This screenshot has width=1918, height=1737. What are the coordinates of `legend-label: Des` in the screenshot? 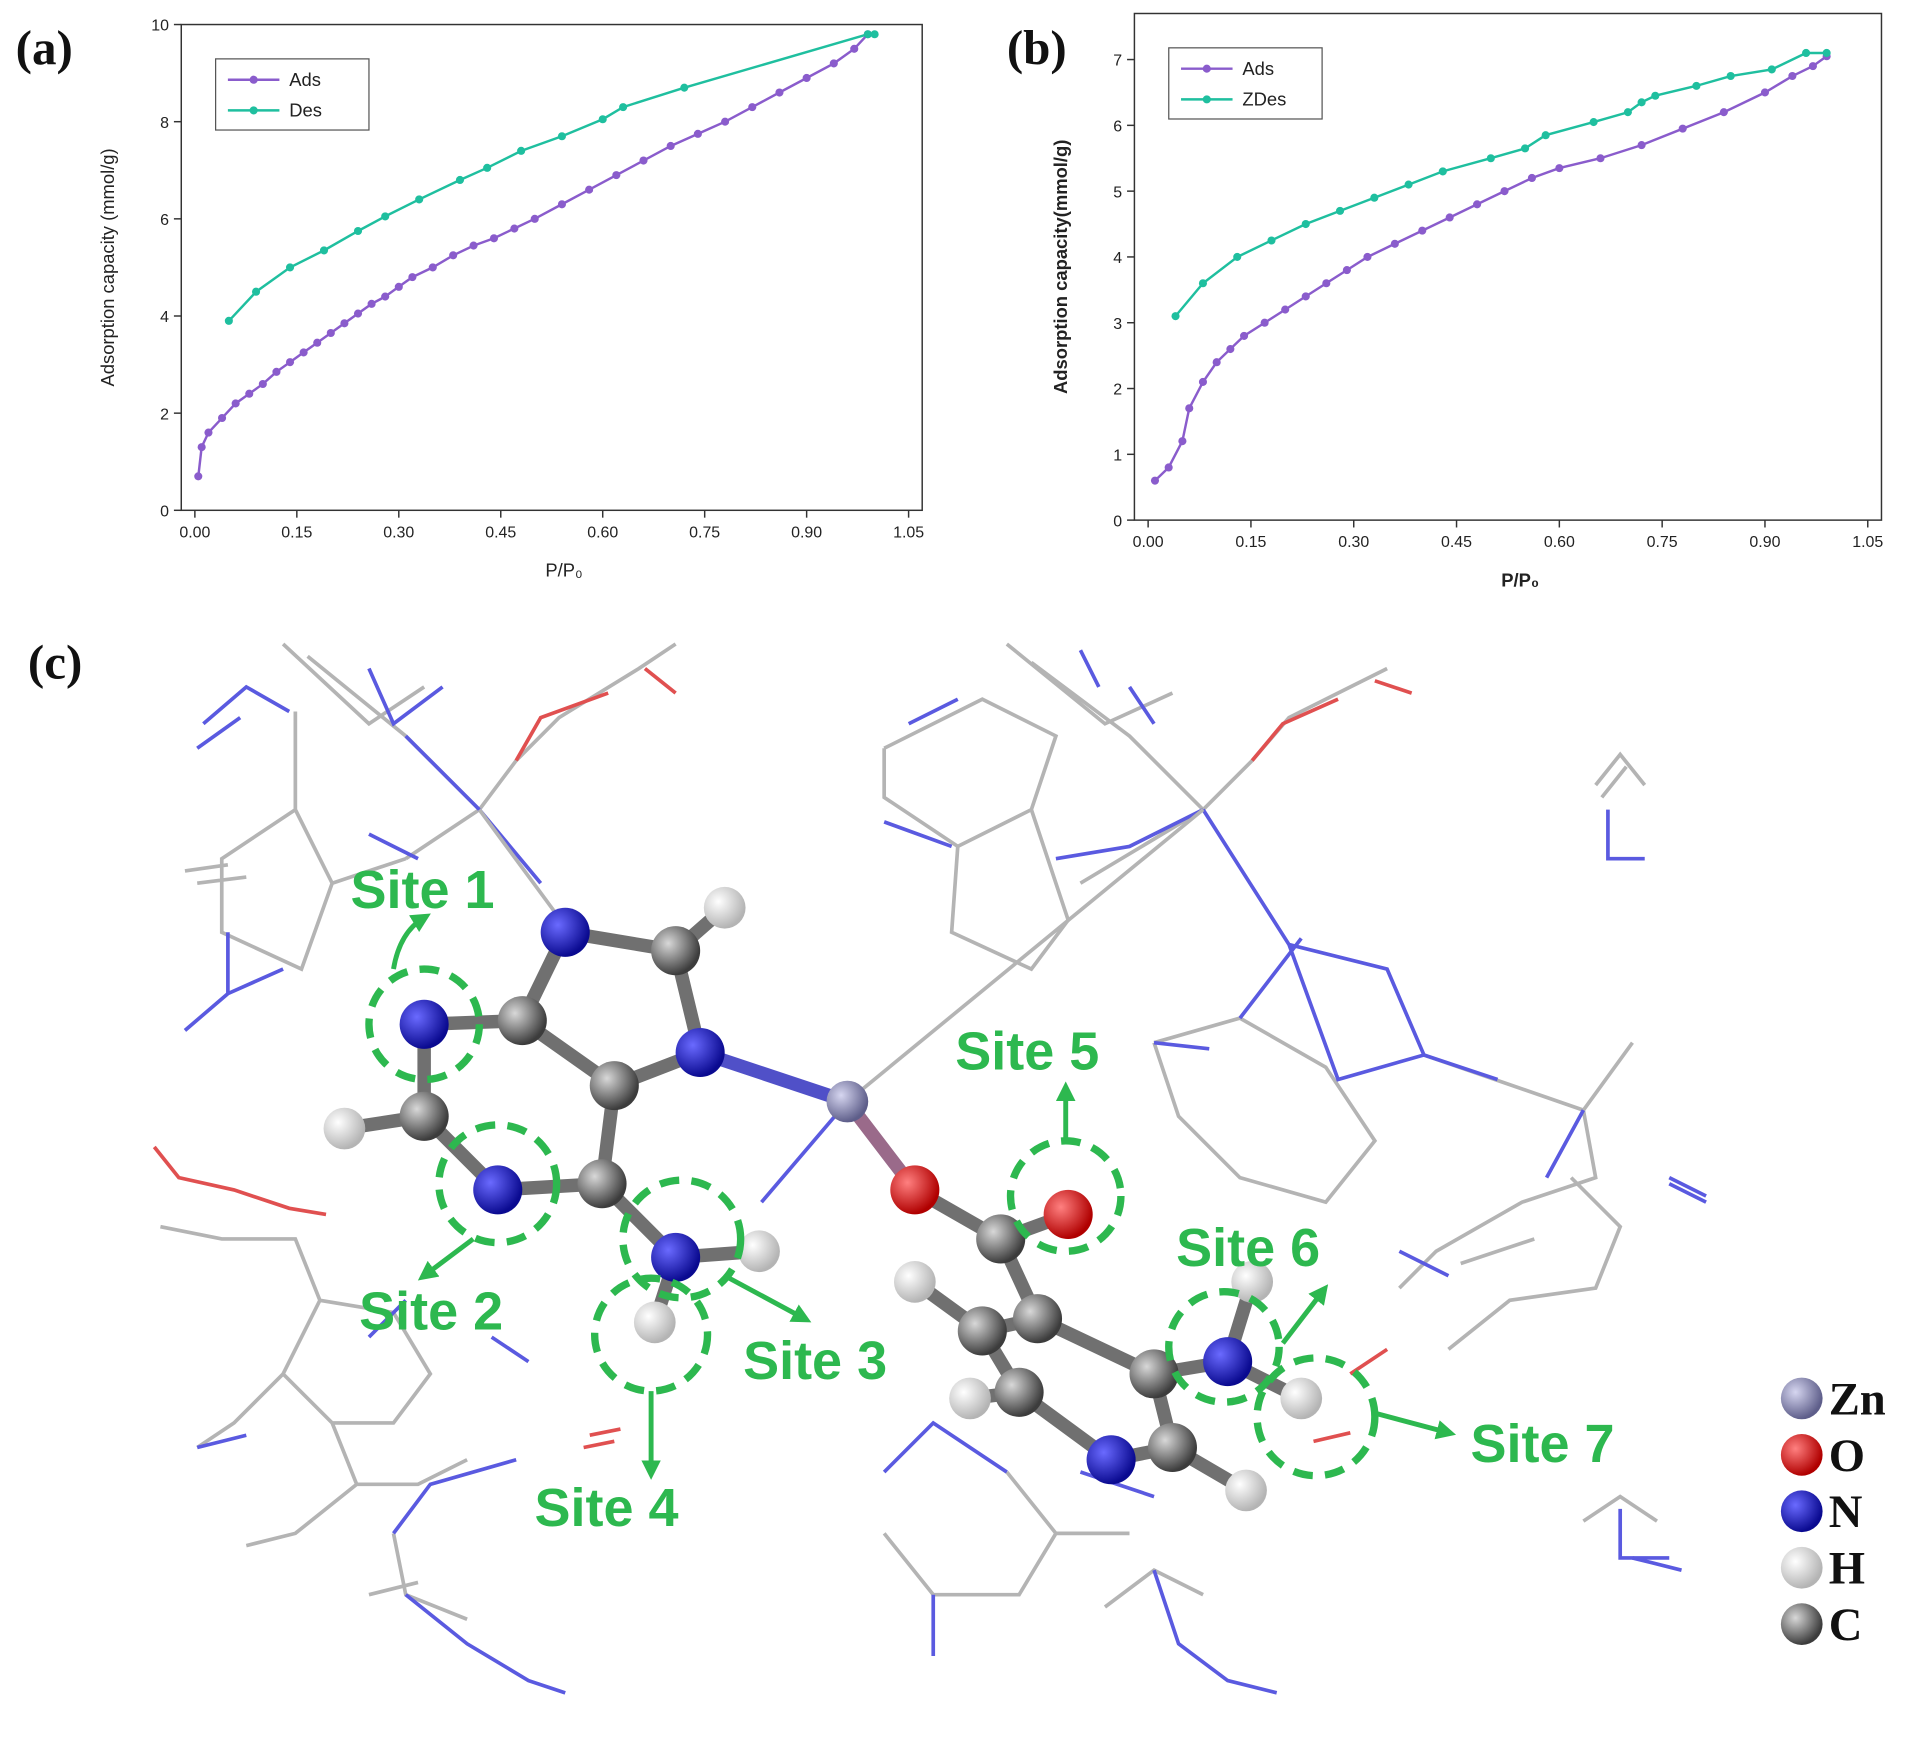 It's located at (305, 110).